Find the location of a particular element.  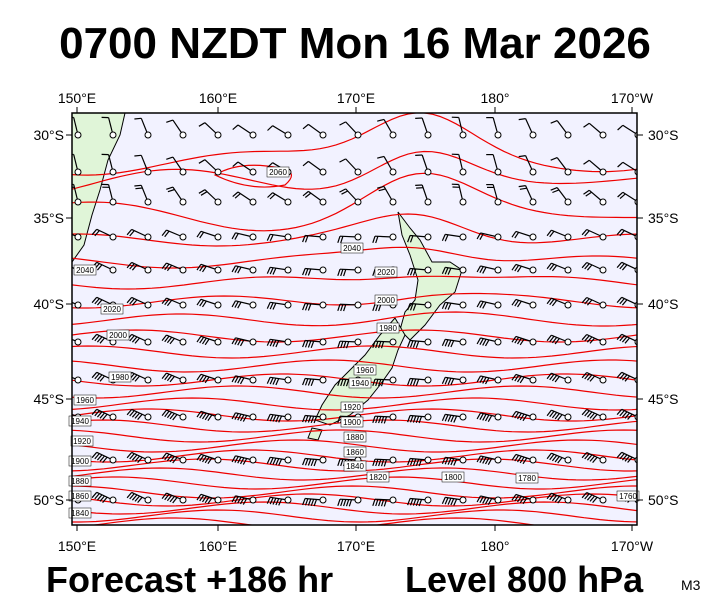

contour-label: 1960 is located at coordinates (365, 370).